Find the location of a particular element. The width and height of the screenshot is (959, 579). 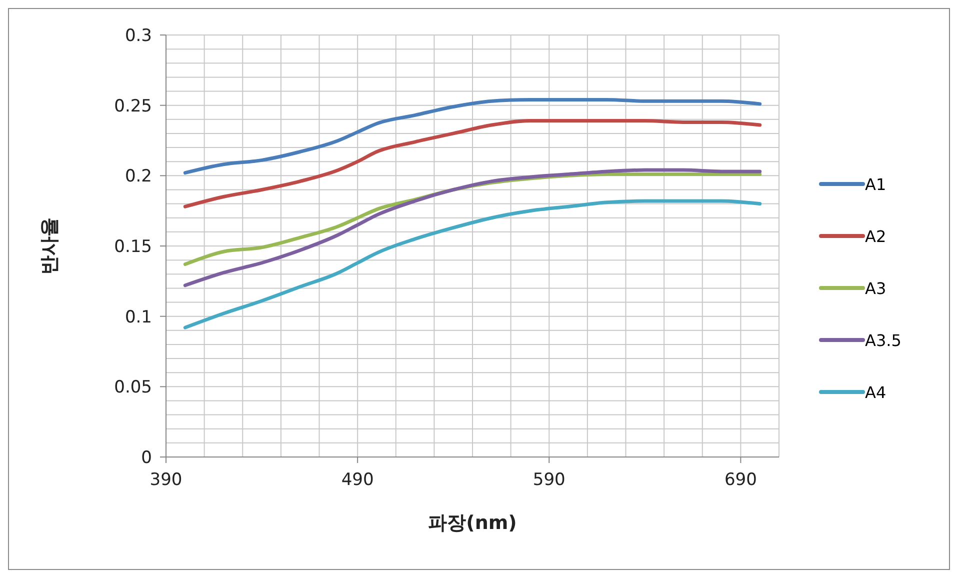

y-axis-title: 반사율 is located at coordinates (49, 246).